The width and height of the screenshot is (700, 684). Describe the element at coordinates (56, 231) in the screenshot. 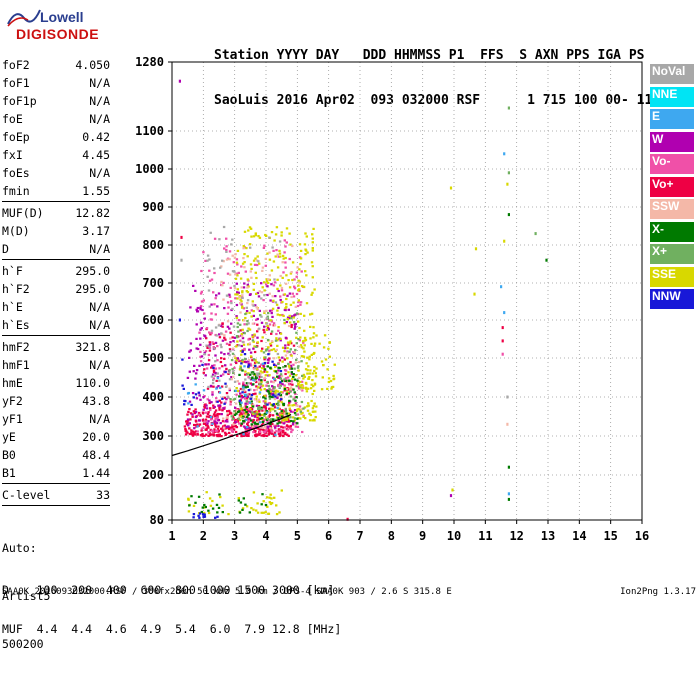

I see `param-row: M(D) 3.17` at that location.